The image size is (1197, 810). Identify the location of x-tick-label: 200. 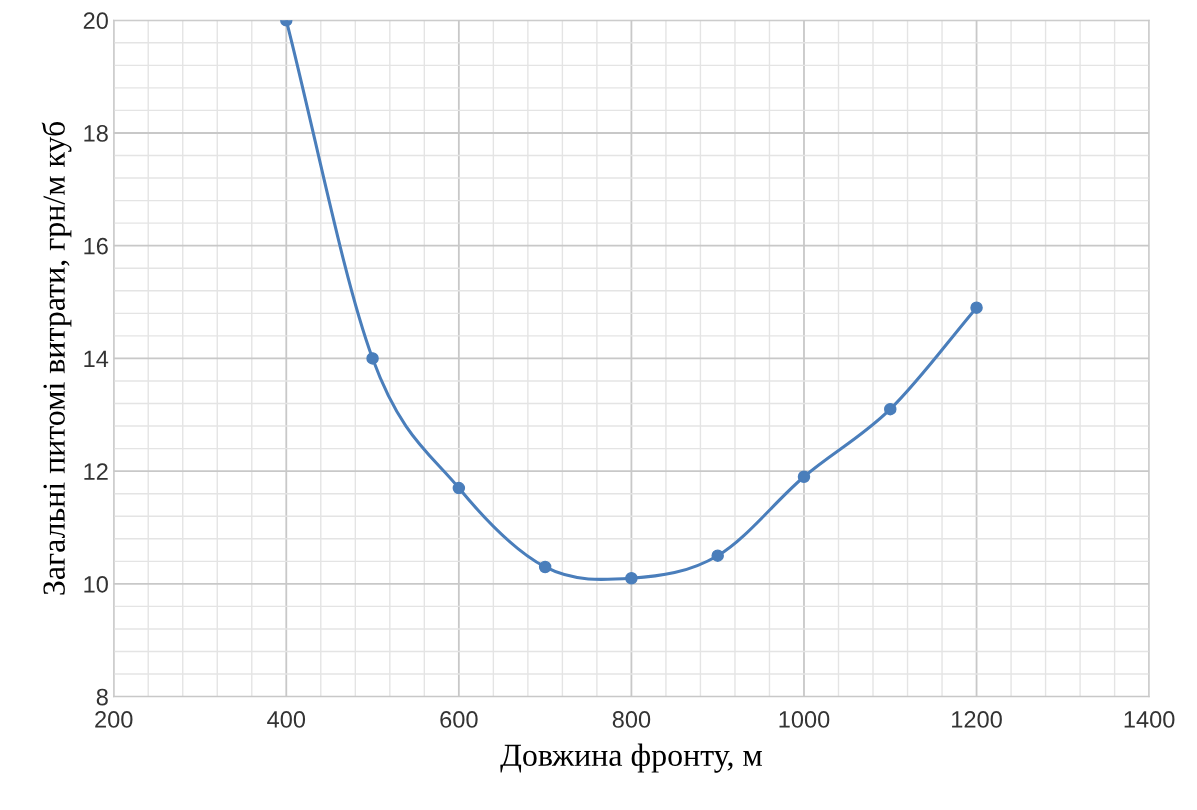
(114, 719).